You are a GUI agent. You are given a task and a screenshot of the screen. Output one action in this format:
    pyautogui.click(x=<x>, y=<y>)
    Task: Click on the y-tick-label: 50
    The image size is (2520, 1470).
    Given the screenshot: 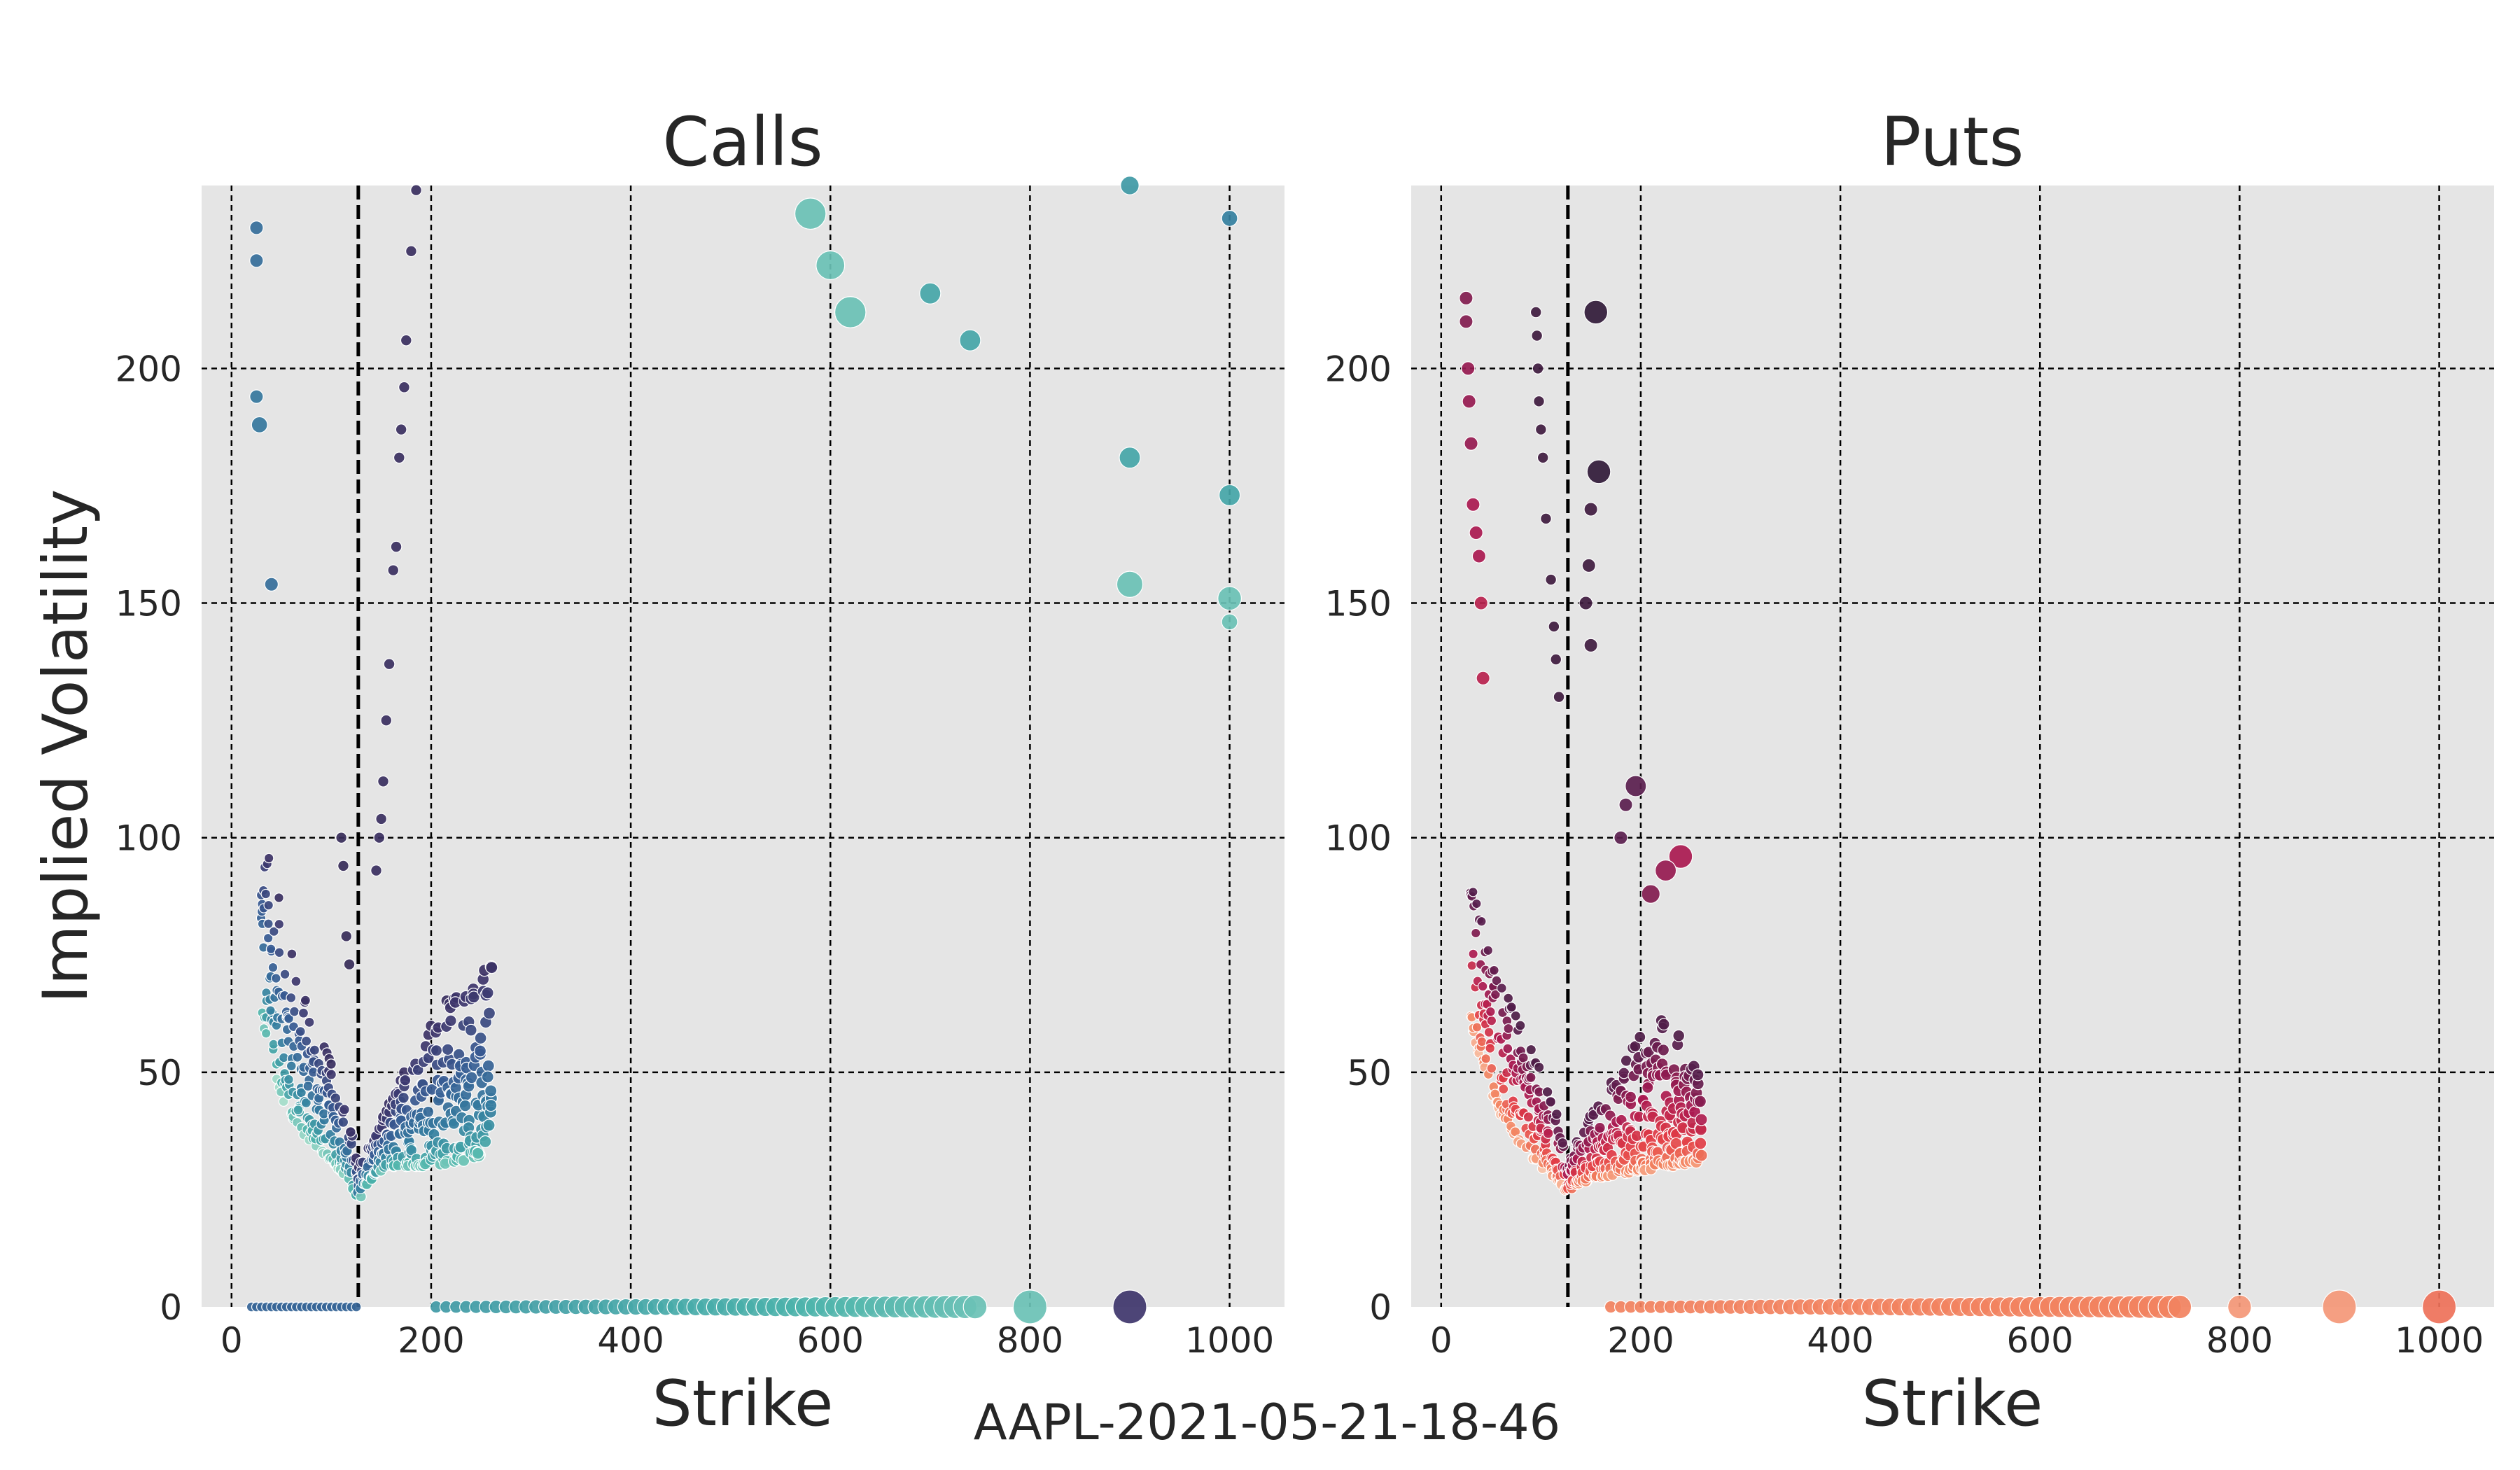 What is the action you would take?
    pyautogui.click(x=159, y=1073)
    